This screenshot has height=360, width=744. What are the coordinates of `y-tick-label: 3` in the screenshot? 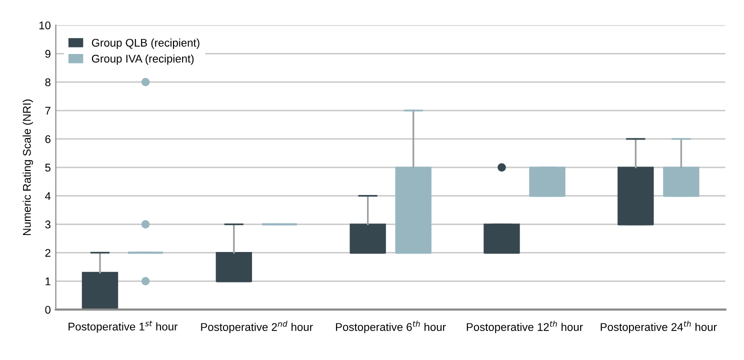 It's located at (47, 224).